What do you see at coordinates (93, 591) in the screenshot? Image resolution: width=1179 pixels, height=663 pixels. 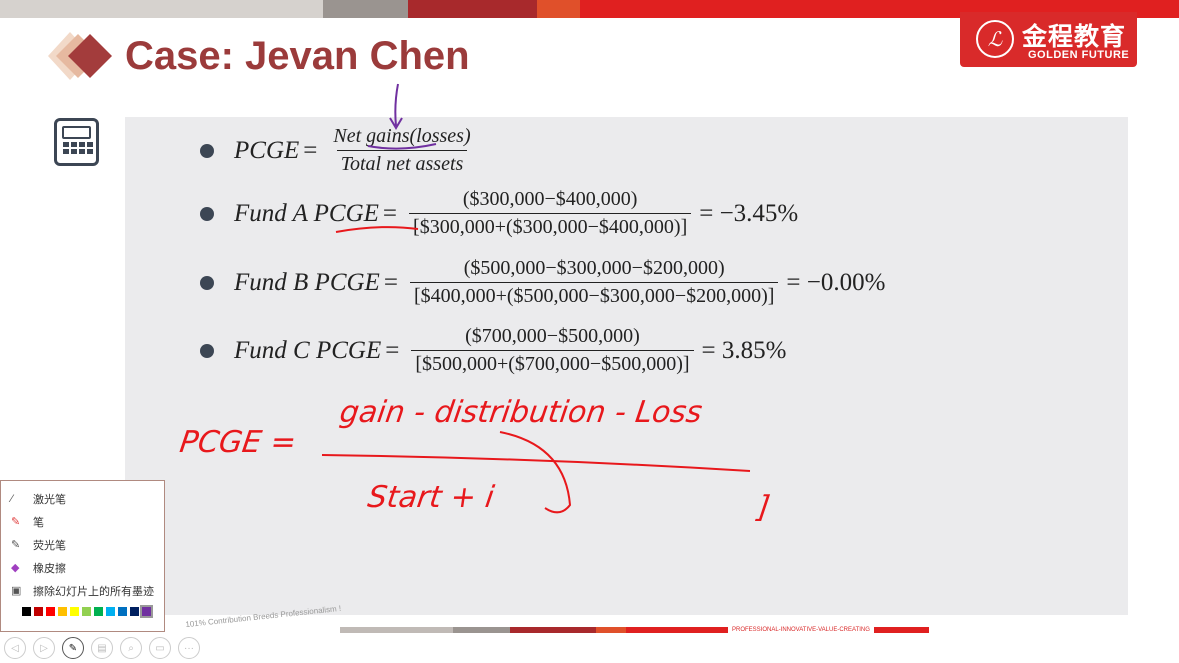 I see `menu-label: 擦除幻灯片上的所有墨迹` at bounding box center [93, 591].